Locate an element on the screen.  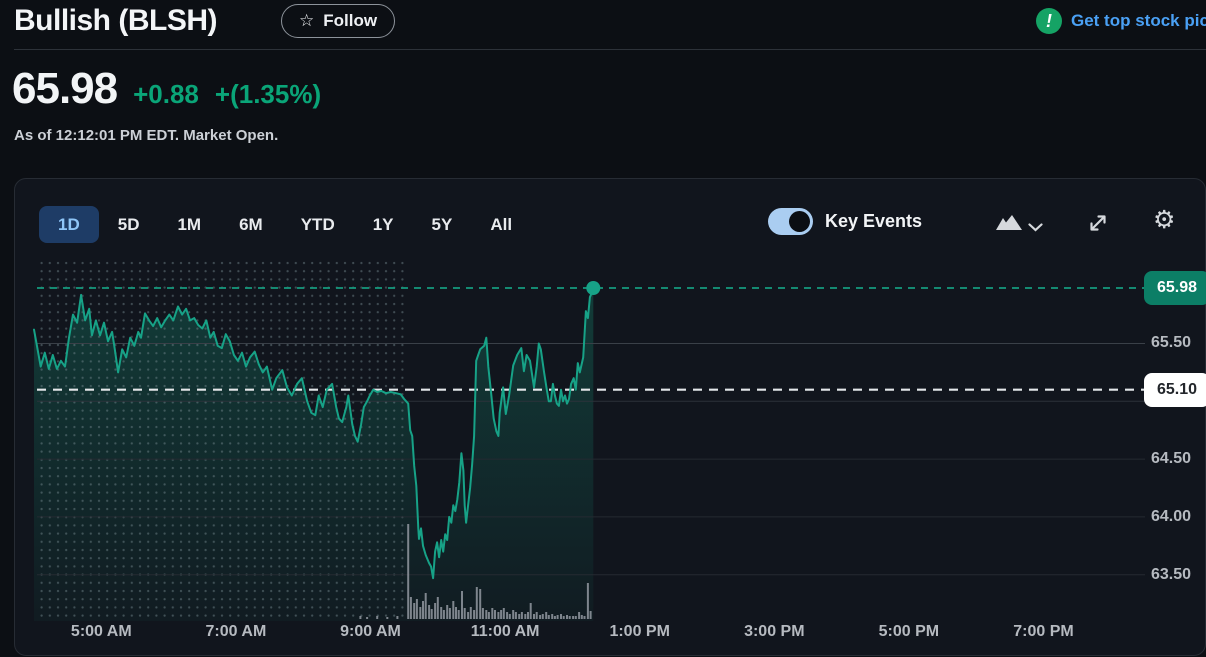
promo-link: ! Get top stock pic is located at coordinates (1121, 21).